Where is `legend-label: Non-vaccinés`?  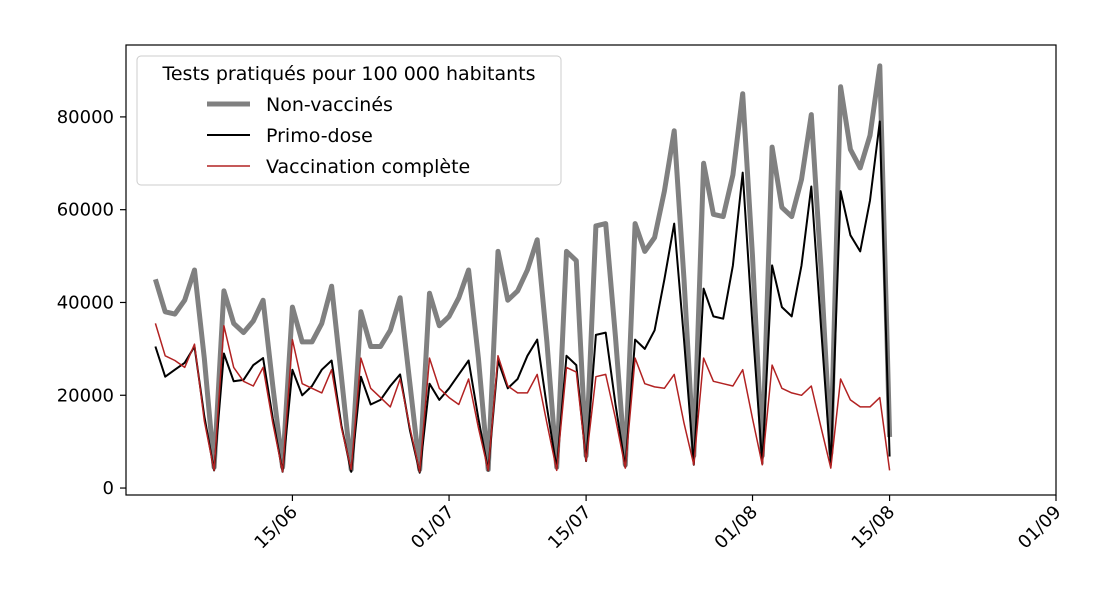 legend-label: Non-vaccinés is located at coordinates (329, 105).